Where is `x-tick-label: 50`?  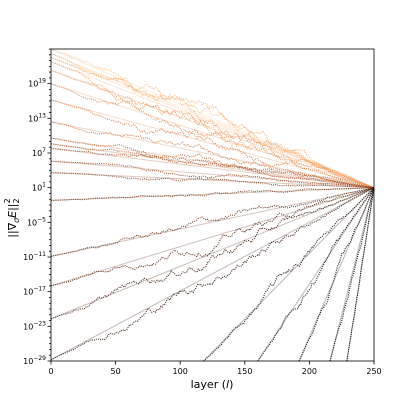 x-tick-label: 50 is located at coordinates (116, 371).